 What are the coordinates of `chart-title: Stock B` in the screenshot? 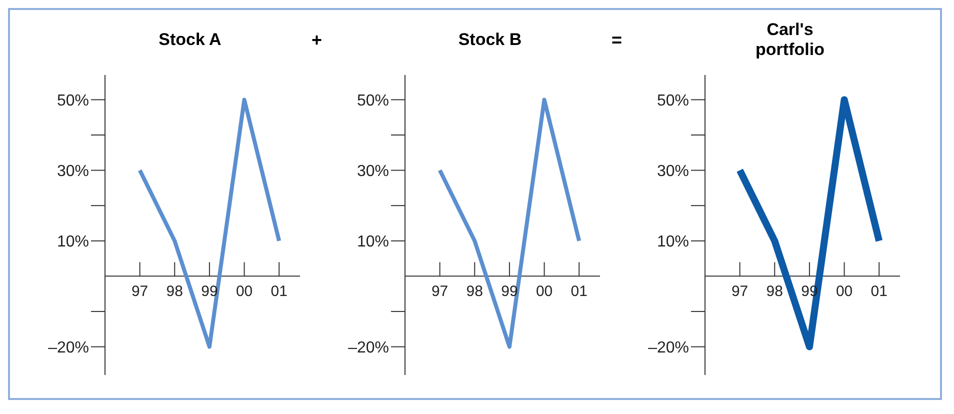 It's located at (490, 40).